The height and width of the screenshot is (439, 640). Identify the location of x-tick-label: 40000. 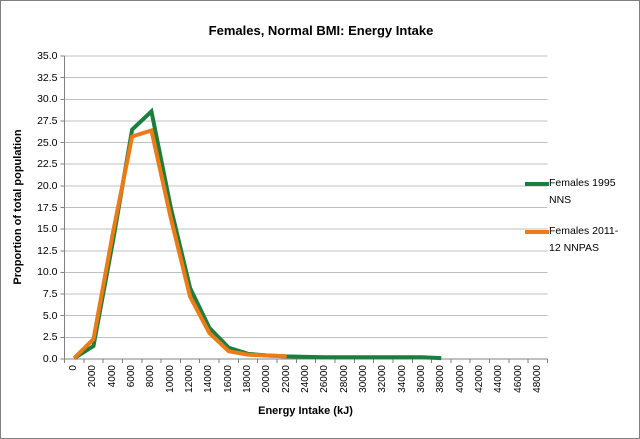
(460, 379).